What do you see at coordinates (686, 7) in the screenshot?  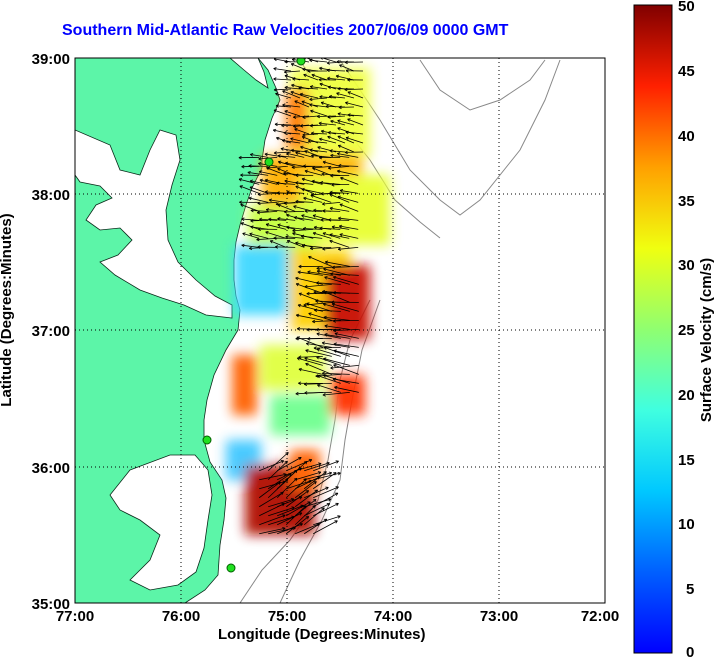 I see `colorbar-tick-label: 50` at bounding box center [686, 7].